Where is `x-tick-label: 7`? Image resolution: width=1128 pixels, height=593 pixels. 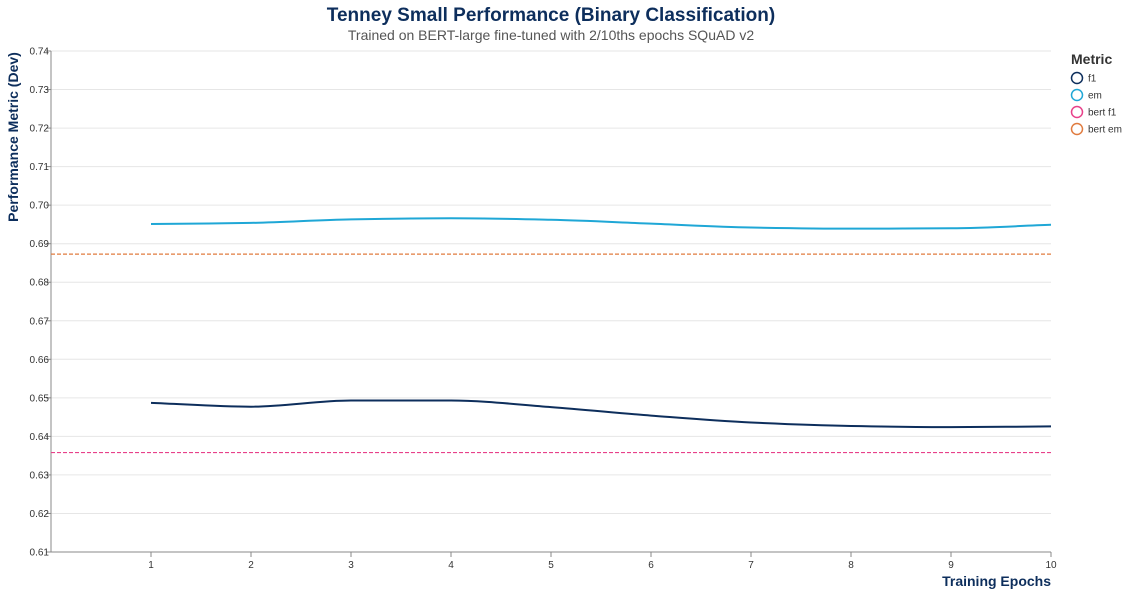
x-tick-label: 7 is located at coordinates (751, 565).